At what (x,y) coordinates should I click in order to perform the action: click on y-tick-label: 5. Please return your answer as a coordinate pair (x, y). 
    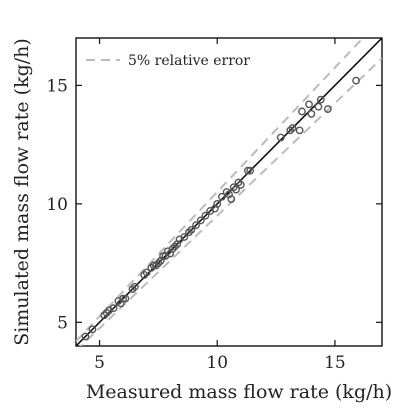
    Looking at the image, I should click on (62, 323).